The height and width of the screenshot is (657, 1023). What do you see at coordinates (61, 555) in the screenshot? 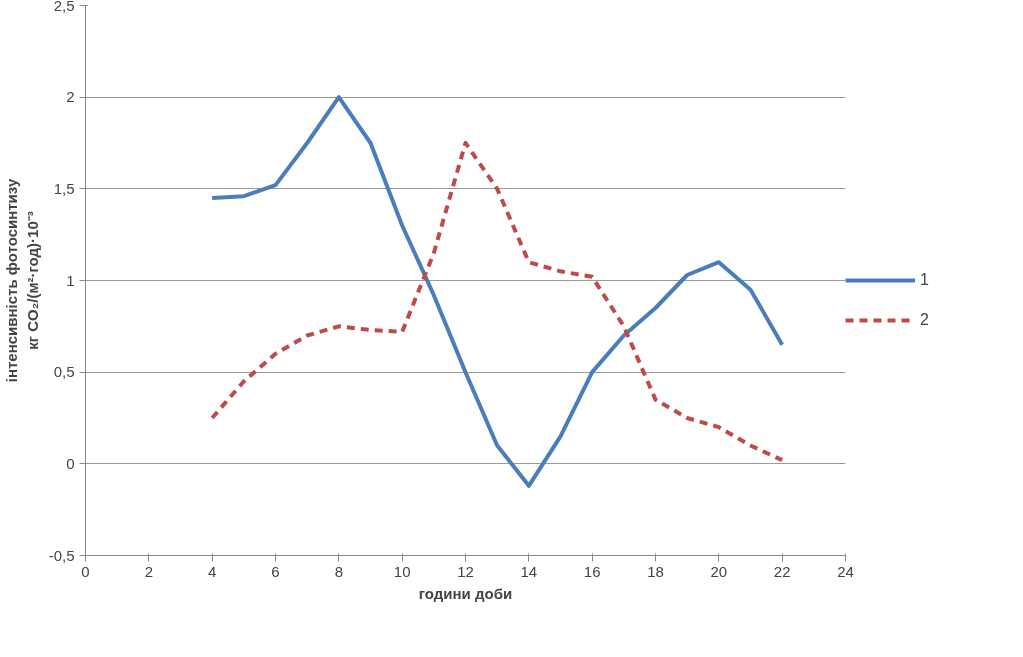
I see `y-tick-label: -0,5` at bounding box center [61, 555].